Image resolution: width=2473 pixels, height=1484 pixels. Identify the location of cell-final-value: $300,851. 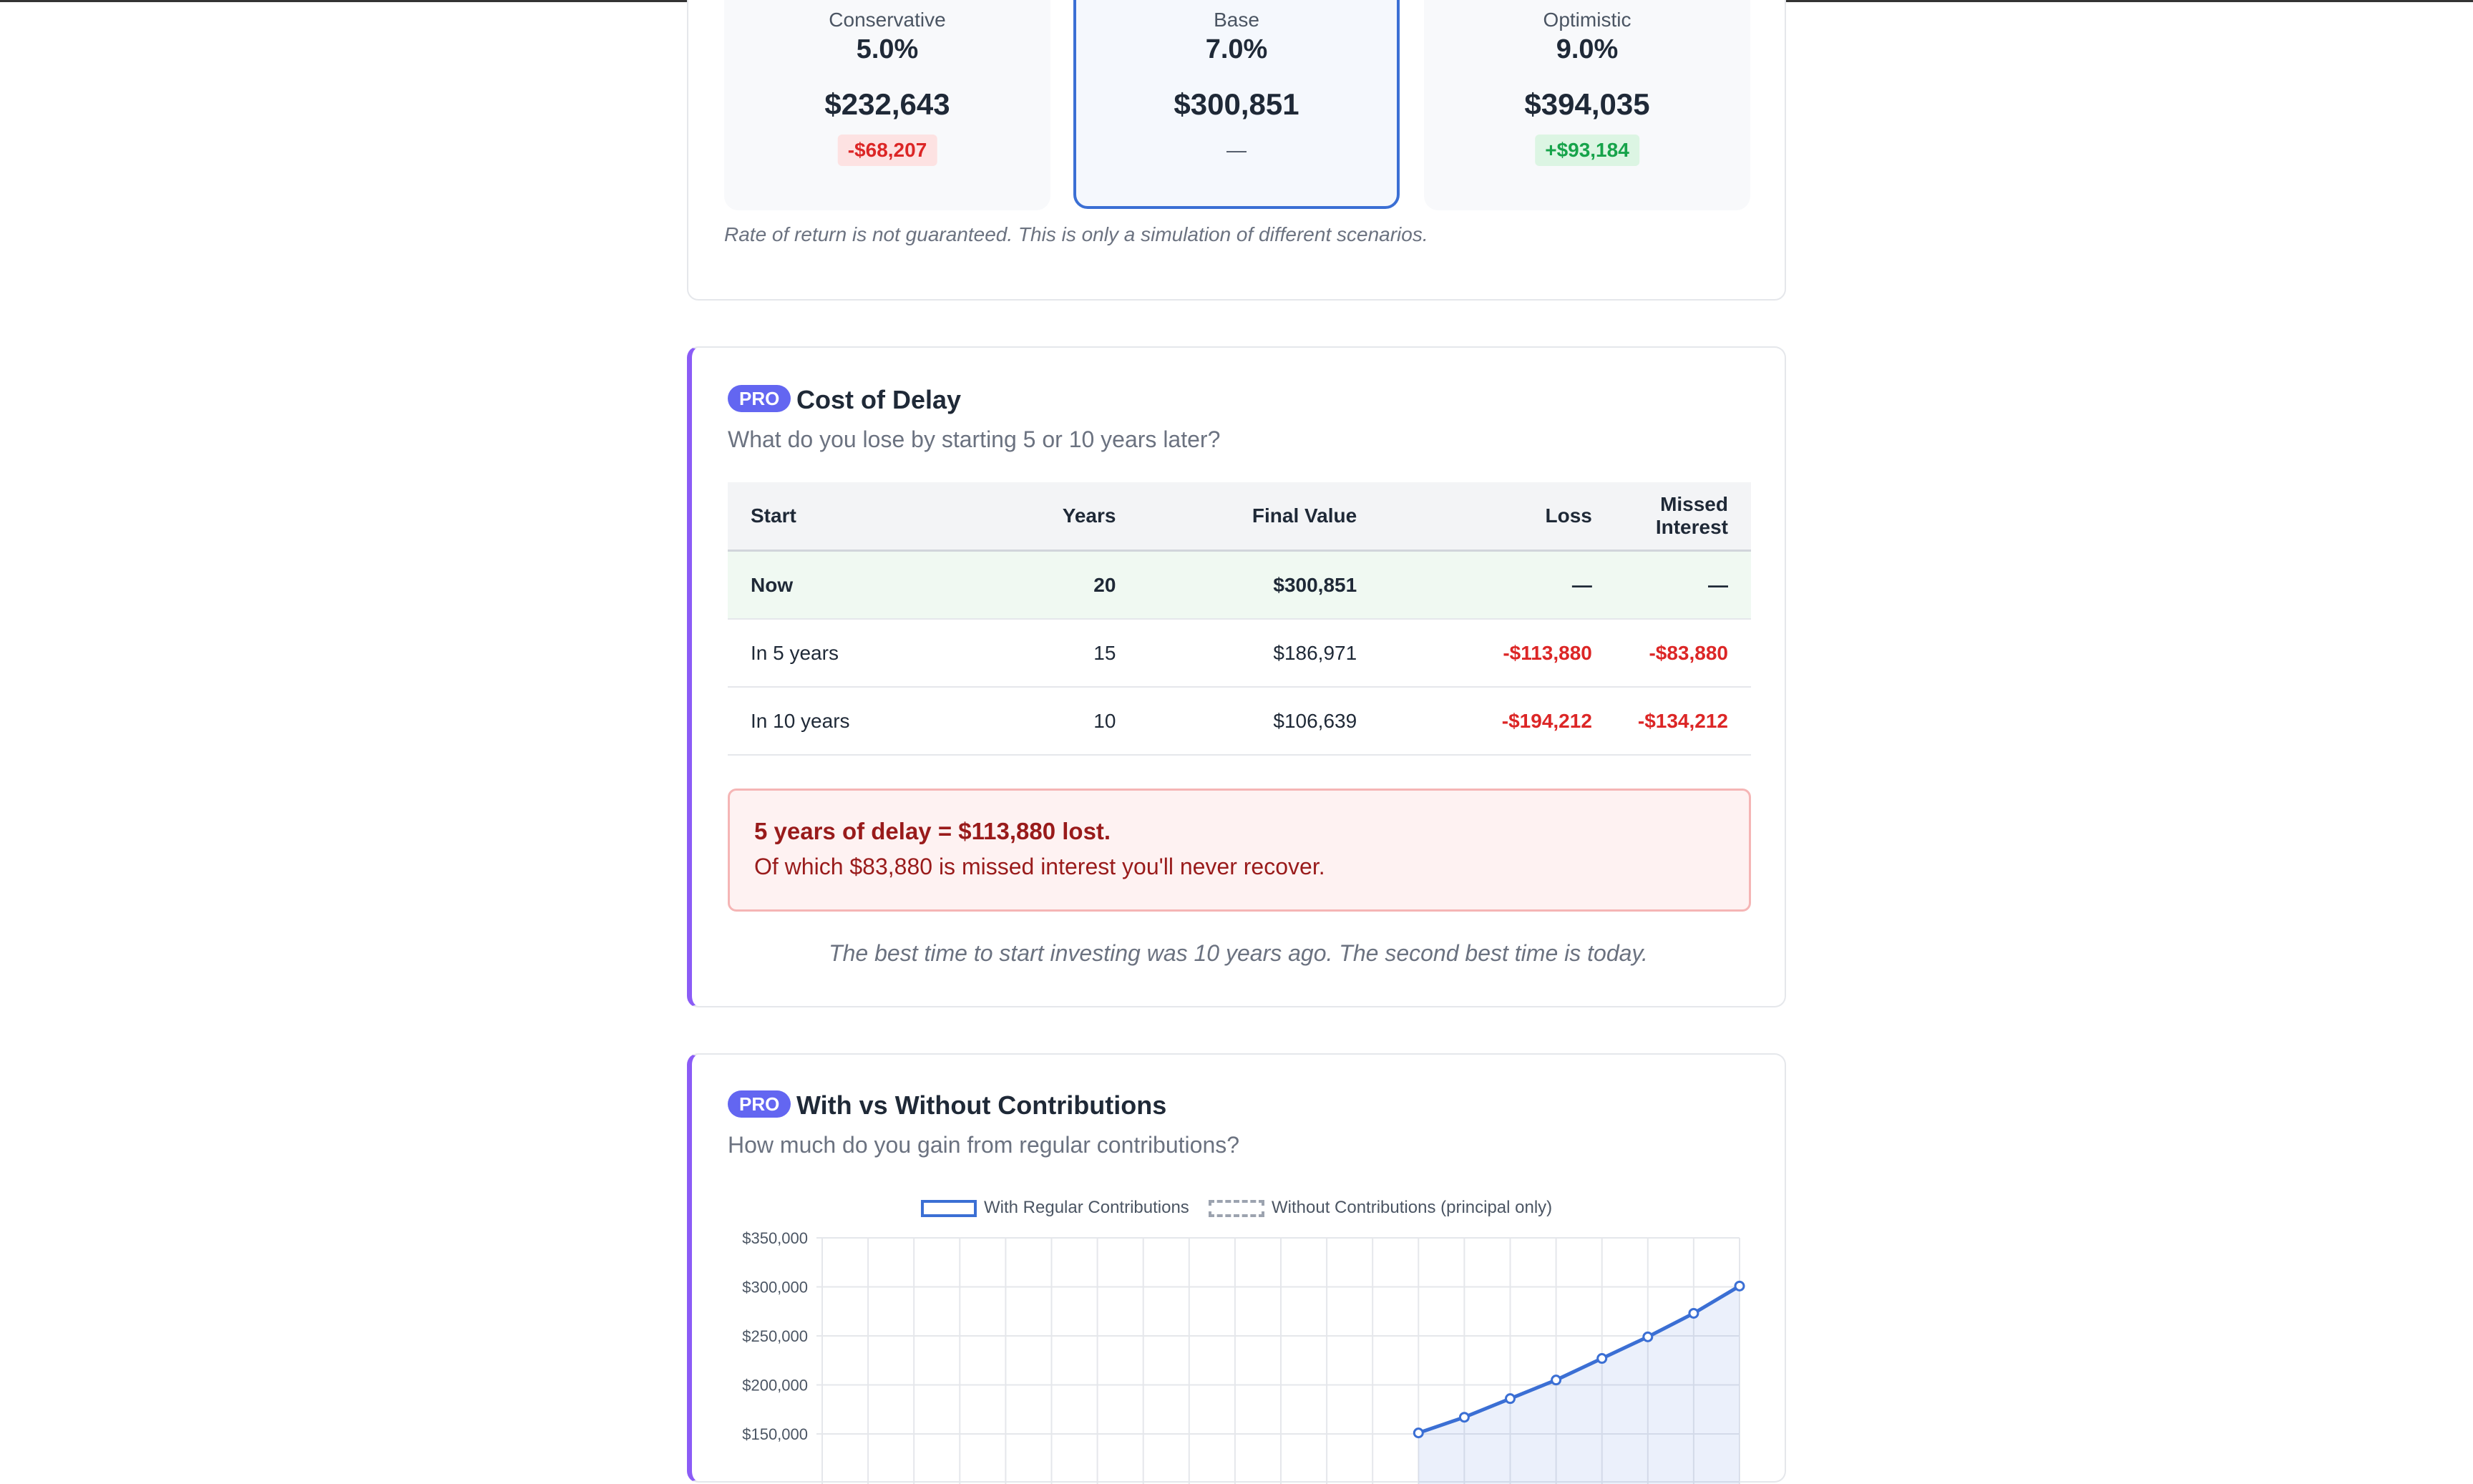
(1259, 585).